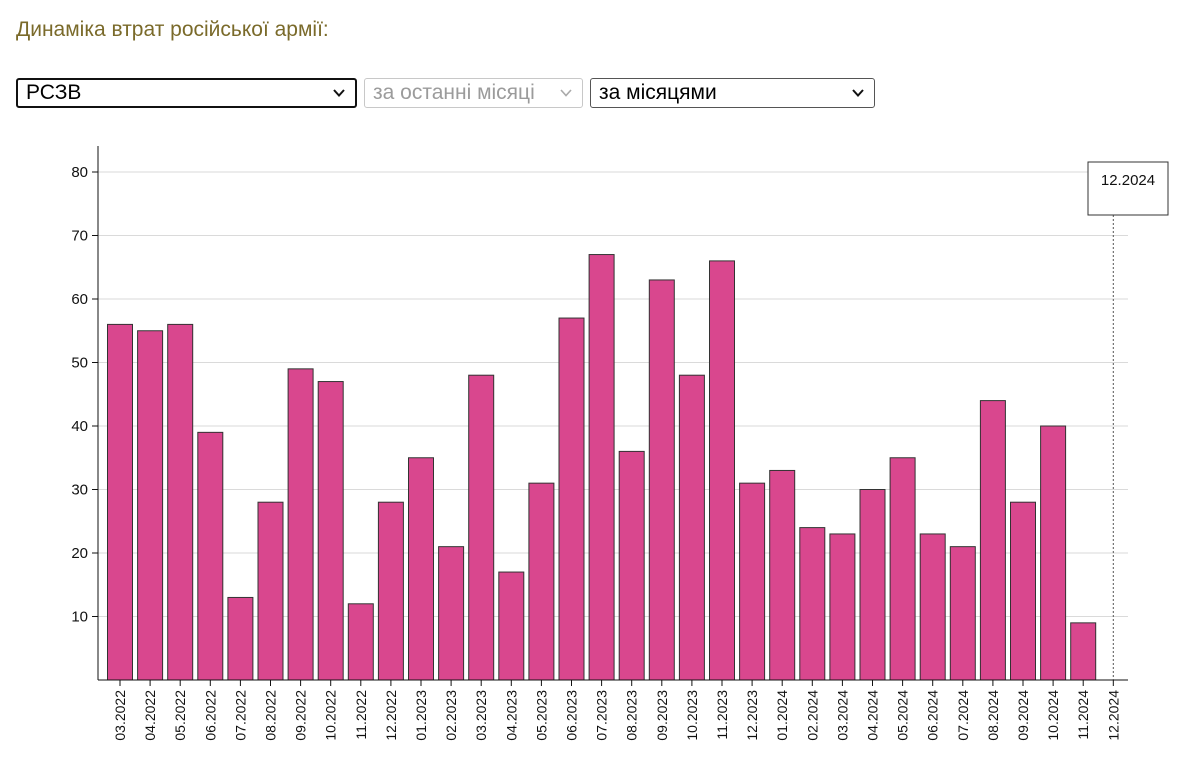  Describe the element at coordinates (842, 715) in the screenshot. I see `x-tick-label: 03.2024` at that location.